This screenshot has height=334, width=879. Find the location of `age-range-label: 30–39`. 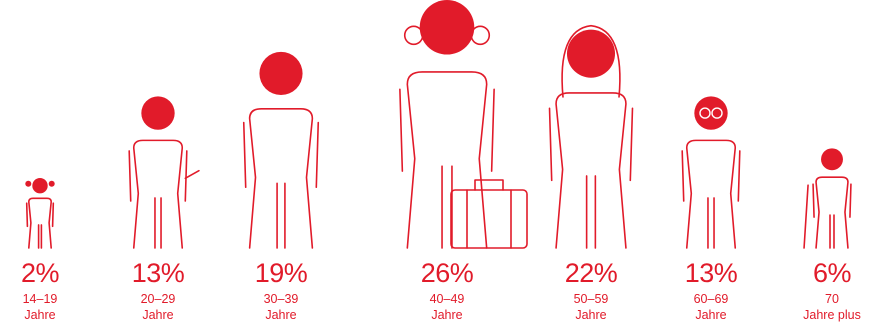

age-range-label: 30–39 is located at coordinates (281, 299).